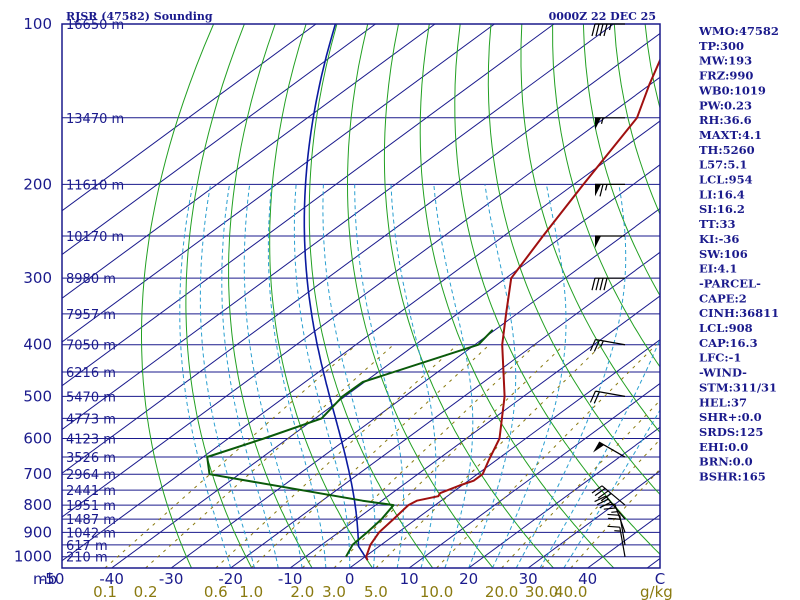 The width and height of the screenshot is (800, 600). Describe the element at coordinates (723, 165) in the screenshot. I see `index-line: L57:5.1` at that location.